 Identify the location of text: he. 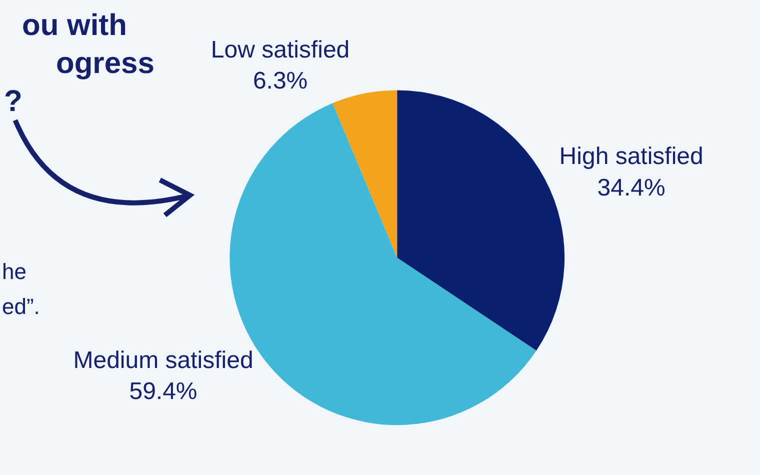
(14, 271).